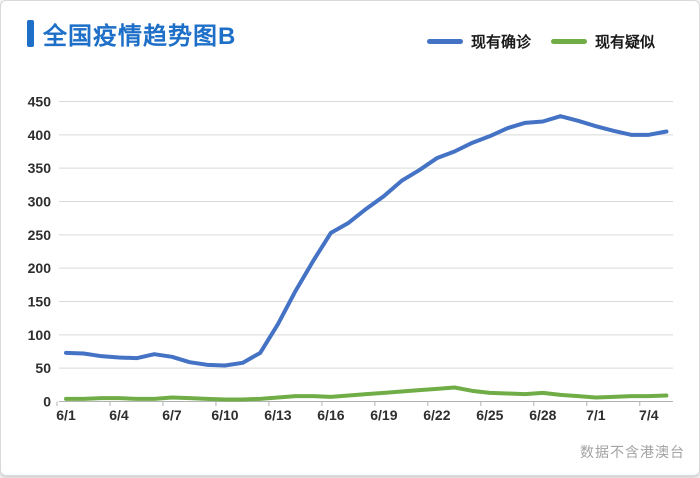 The image size is (700, 478). Describe the element at coordinates (366, 393) in the screenshot. I see `suspected-trend-line` at that location.